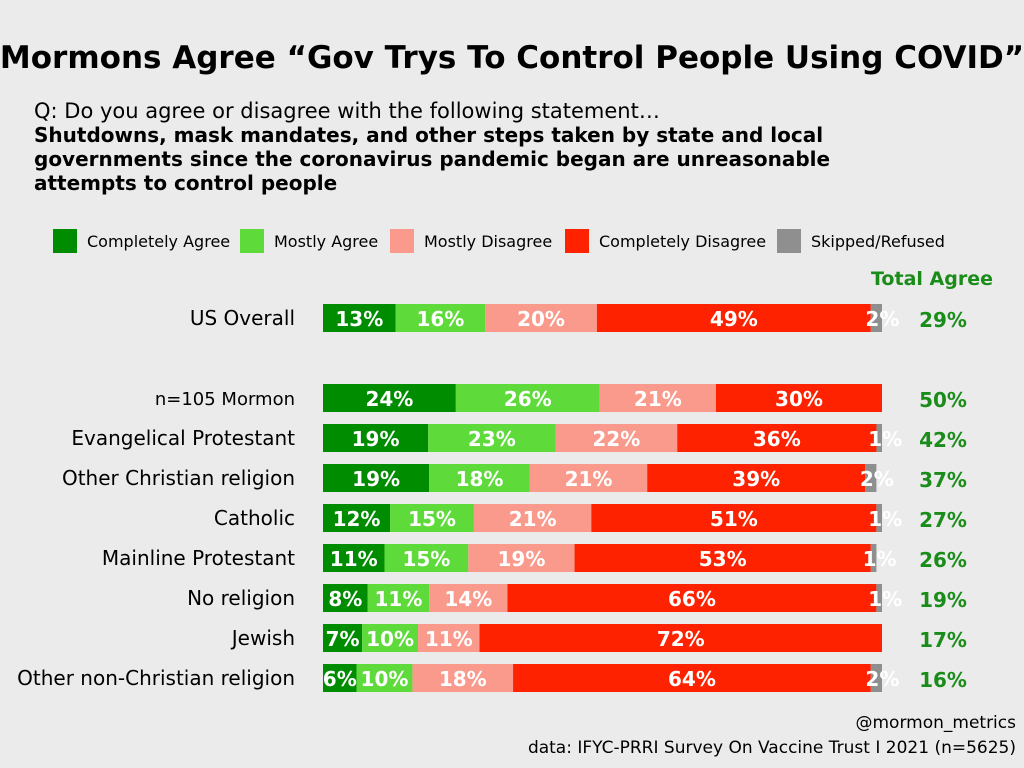  I want to click on bar-value-label: 24%, so click(389, 399).